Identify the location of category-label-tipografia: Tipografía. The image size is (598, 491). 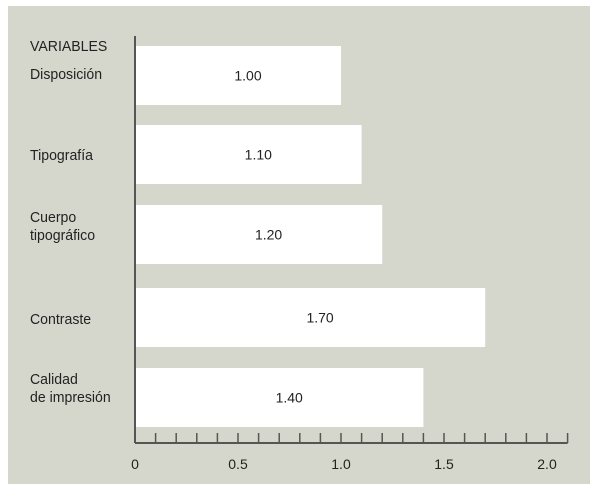
(61, 155).